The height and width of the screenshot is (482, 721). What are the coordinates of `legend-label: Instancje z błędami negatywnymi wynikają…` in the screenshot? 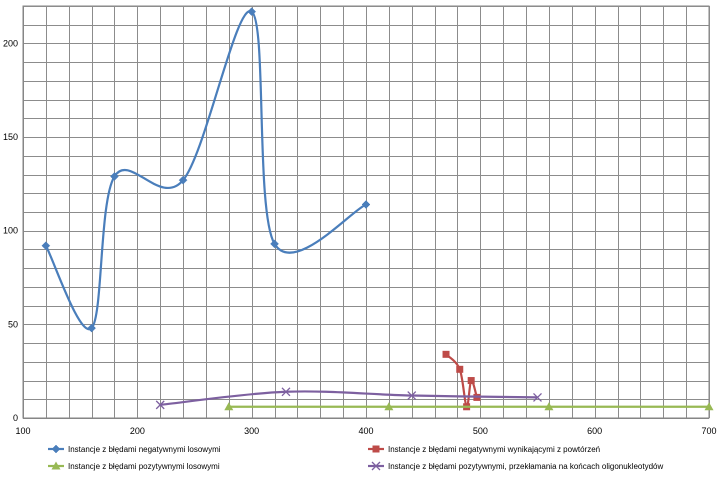 It's located at (494, 449).